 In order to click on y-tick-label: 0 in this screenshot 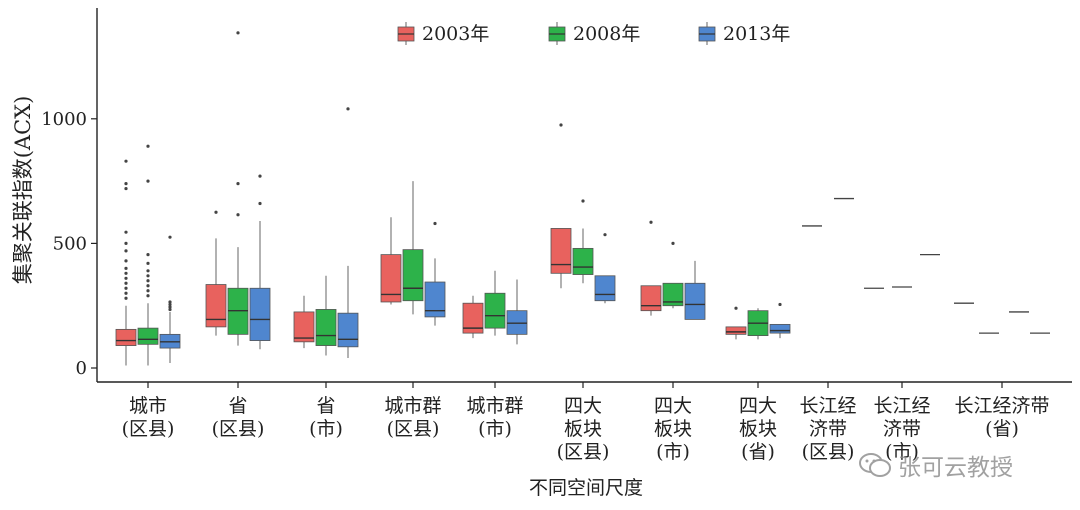, I will do `click(81, 368)`.